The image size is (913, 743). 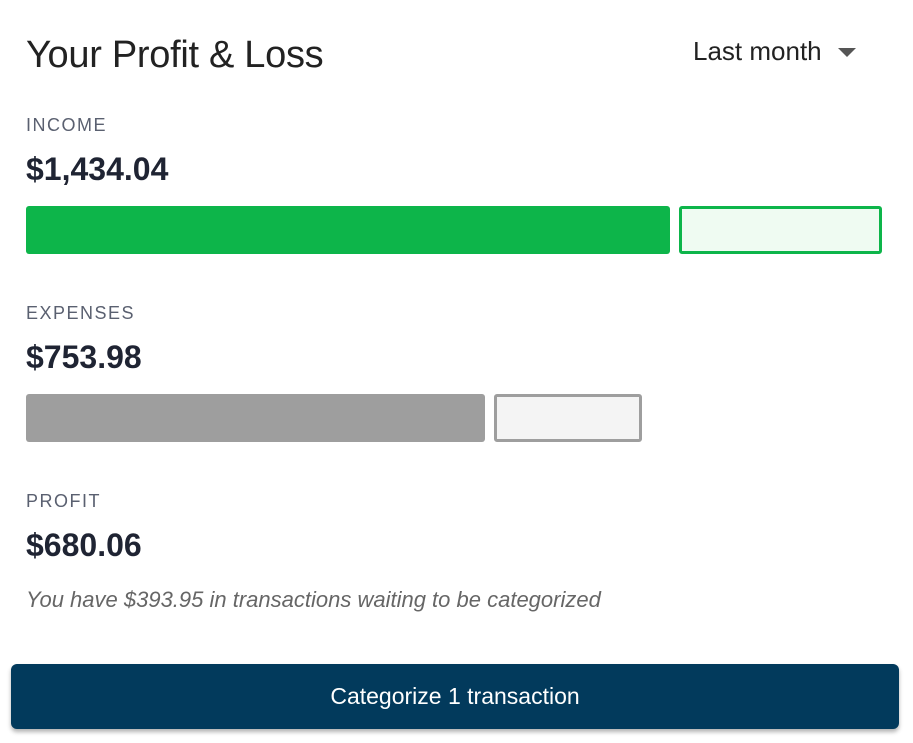 What do you see at coordinates (757, 51) in the screenshot?
I see `period-value: Last month` at bounding box center [757, 51].